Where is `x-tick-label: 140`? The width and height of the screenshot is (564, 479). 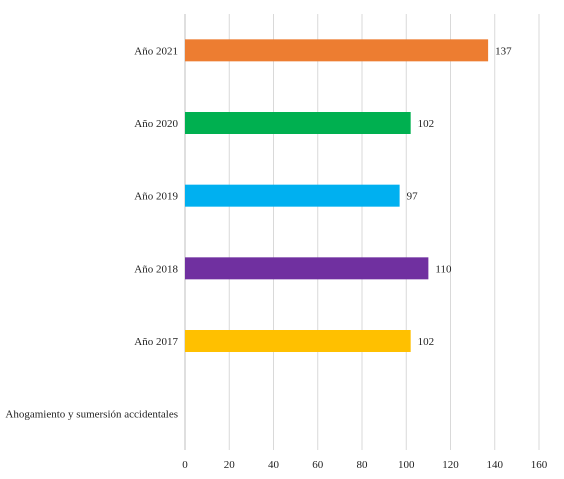
x-tick-label: 140 is located at coordinates (495, 465).